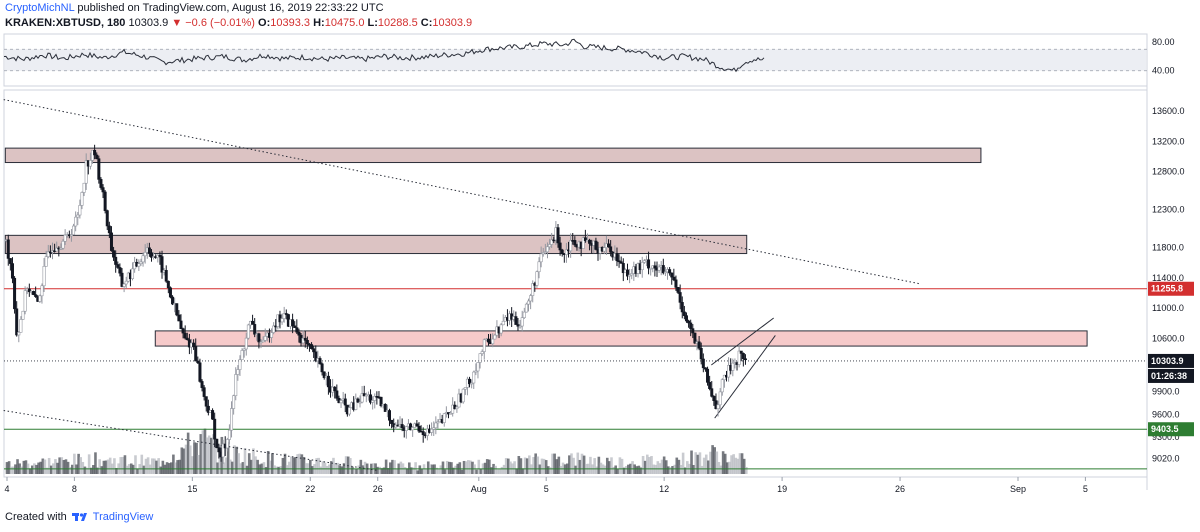  Describe the element at coordinates (123, 517) in the screenshot. I see `tradingview-brand-link: TradingView` at that location.